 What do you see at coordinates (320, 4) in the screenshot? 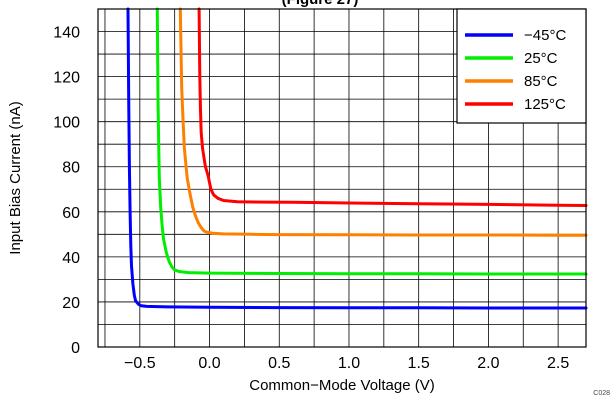
I see `chart-title: (Figure 27)` at bounding box center [320, 4].